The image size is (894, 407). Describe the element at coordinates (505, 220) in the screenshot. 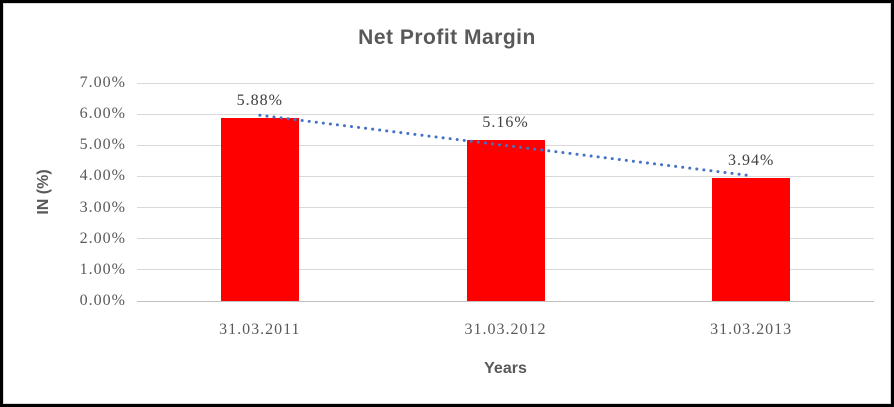

I see `bar-31-03-2012` at that location.